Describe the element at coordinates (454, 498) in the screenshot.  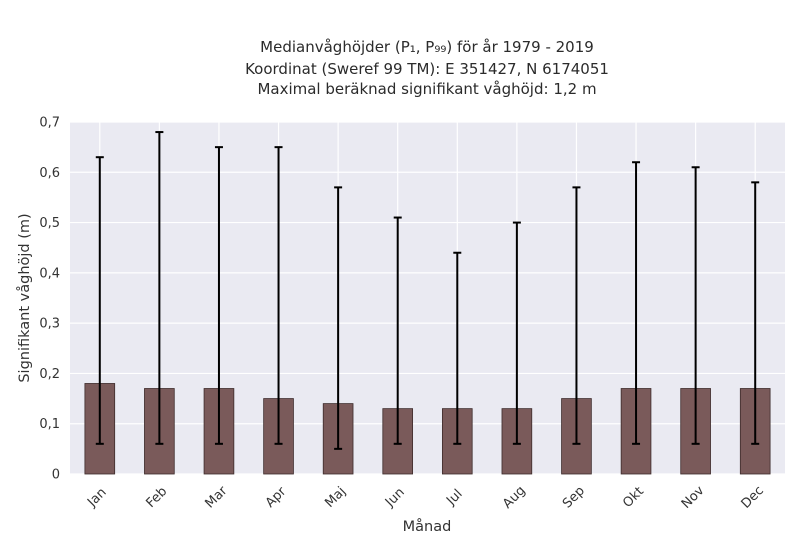
I see `x-tick-label: Jul` at that location.